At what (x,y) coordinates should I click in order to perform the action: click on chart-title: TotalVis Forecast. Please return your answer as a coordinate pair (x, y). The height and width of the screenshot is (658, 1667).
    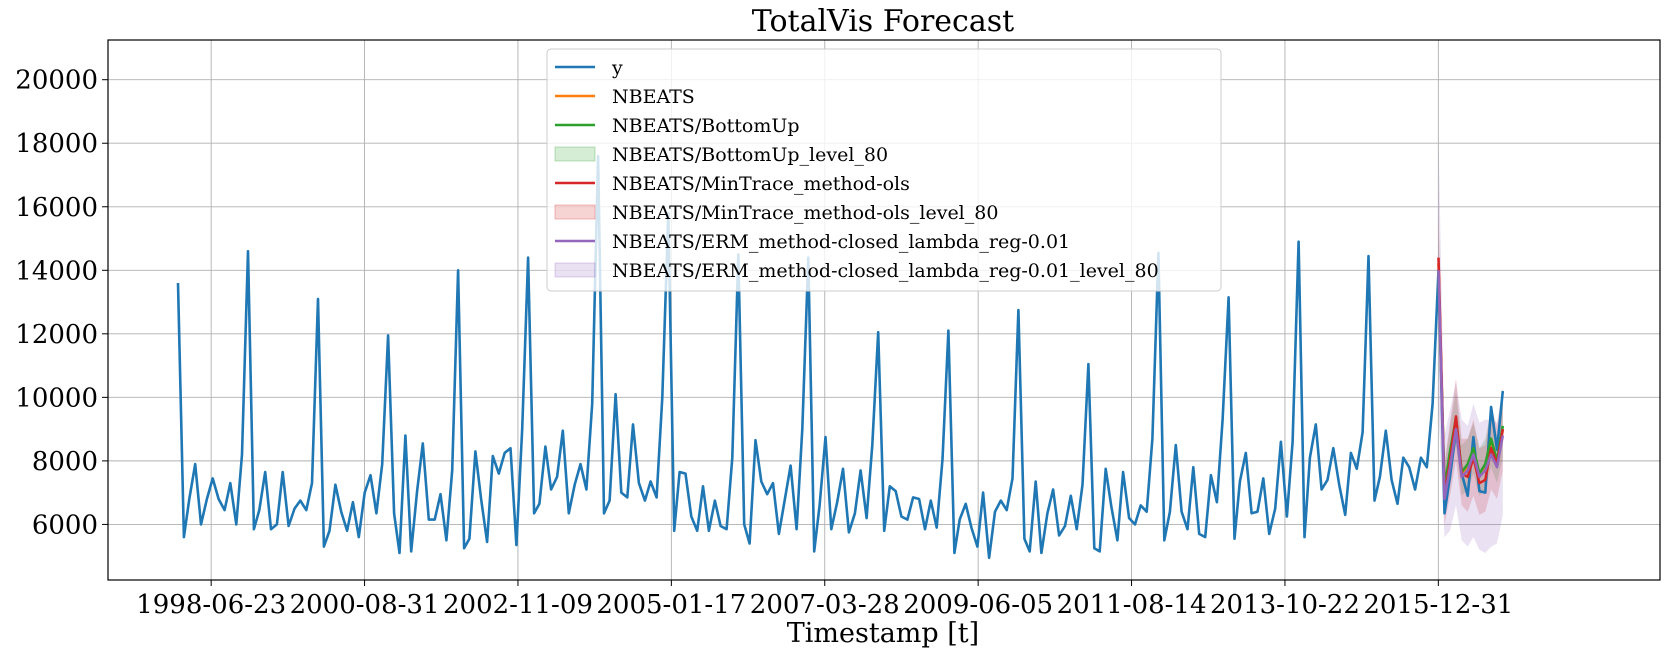
    Looking at the image, I should click on (883, 21).